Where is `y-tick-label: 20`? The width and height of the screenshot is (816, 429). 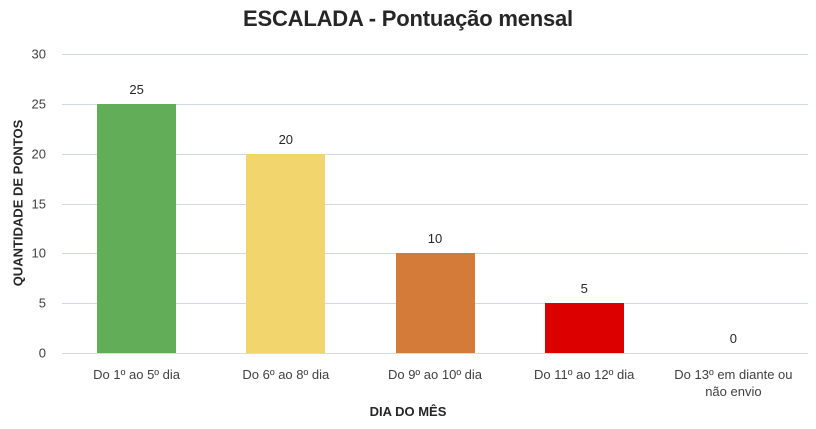 y-tick-label: 20 is located at coordinates (38, 154).